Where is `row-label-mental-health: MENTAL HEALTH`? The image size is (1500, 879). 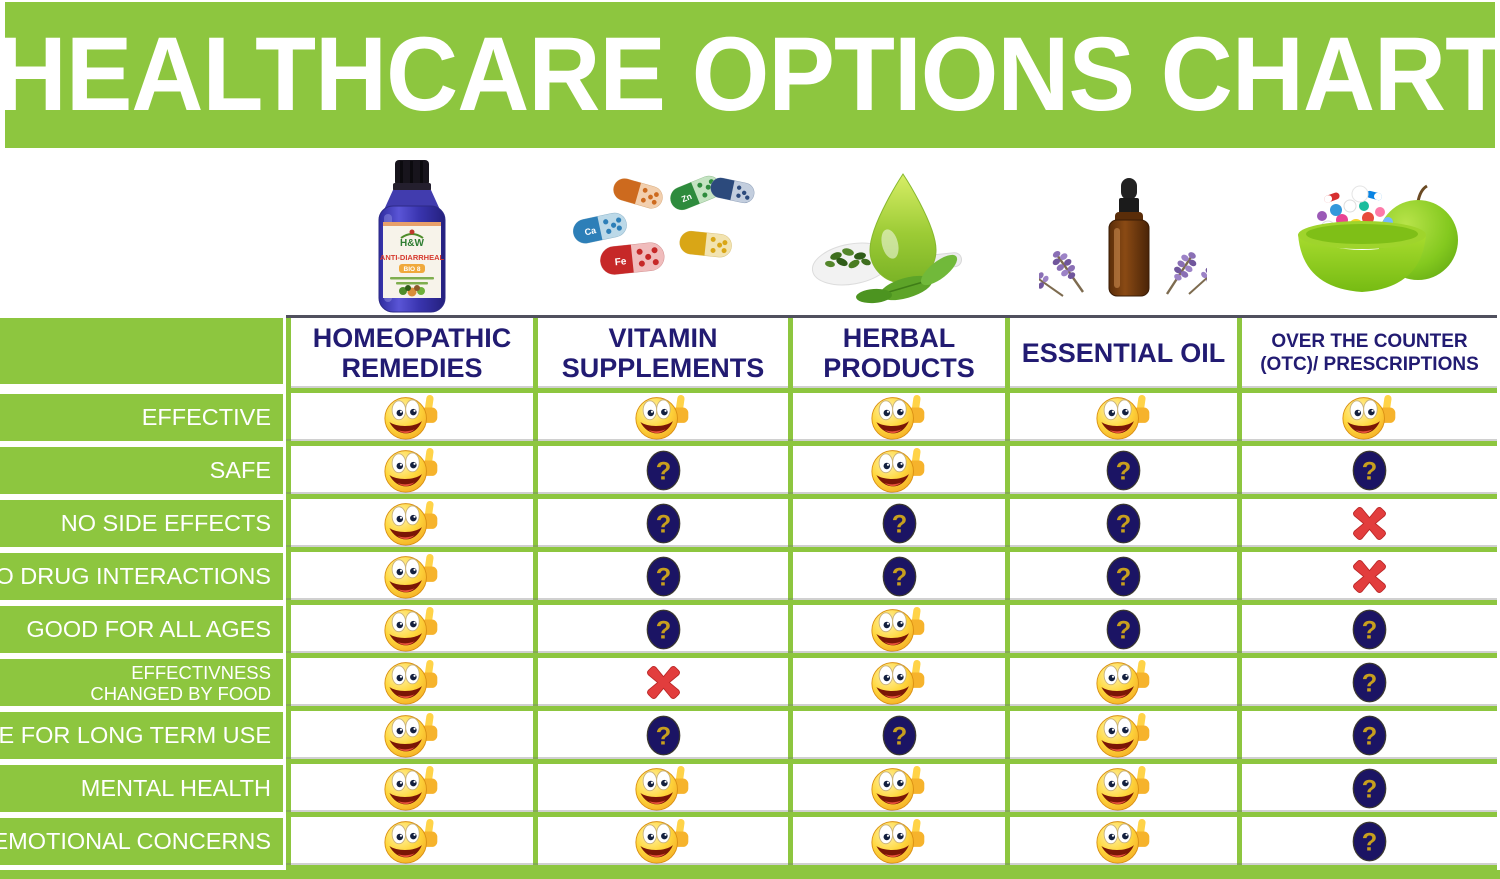 row-label-mental-health: MENTAL HEALTH is located at coordinates (141, 788).